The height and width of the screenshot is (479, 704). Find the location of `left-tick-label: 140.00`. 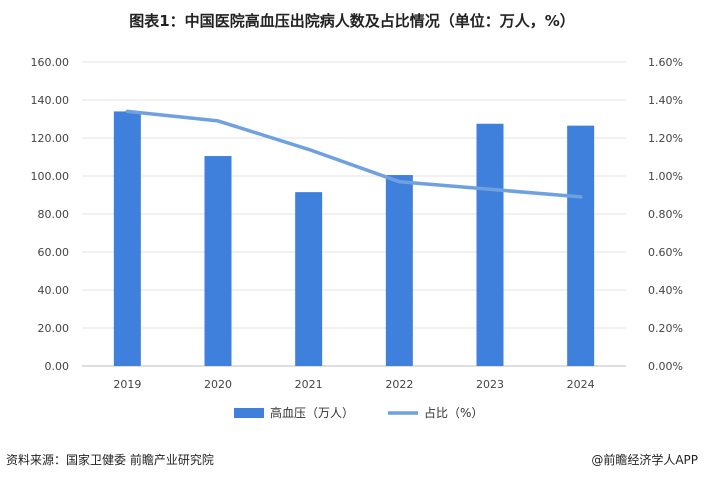

left-tick-label: 140.00 is located at coordinates (50, 100).